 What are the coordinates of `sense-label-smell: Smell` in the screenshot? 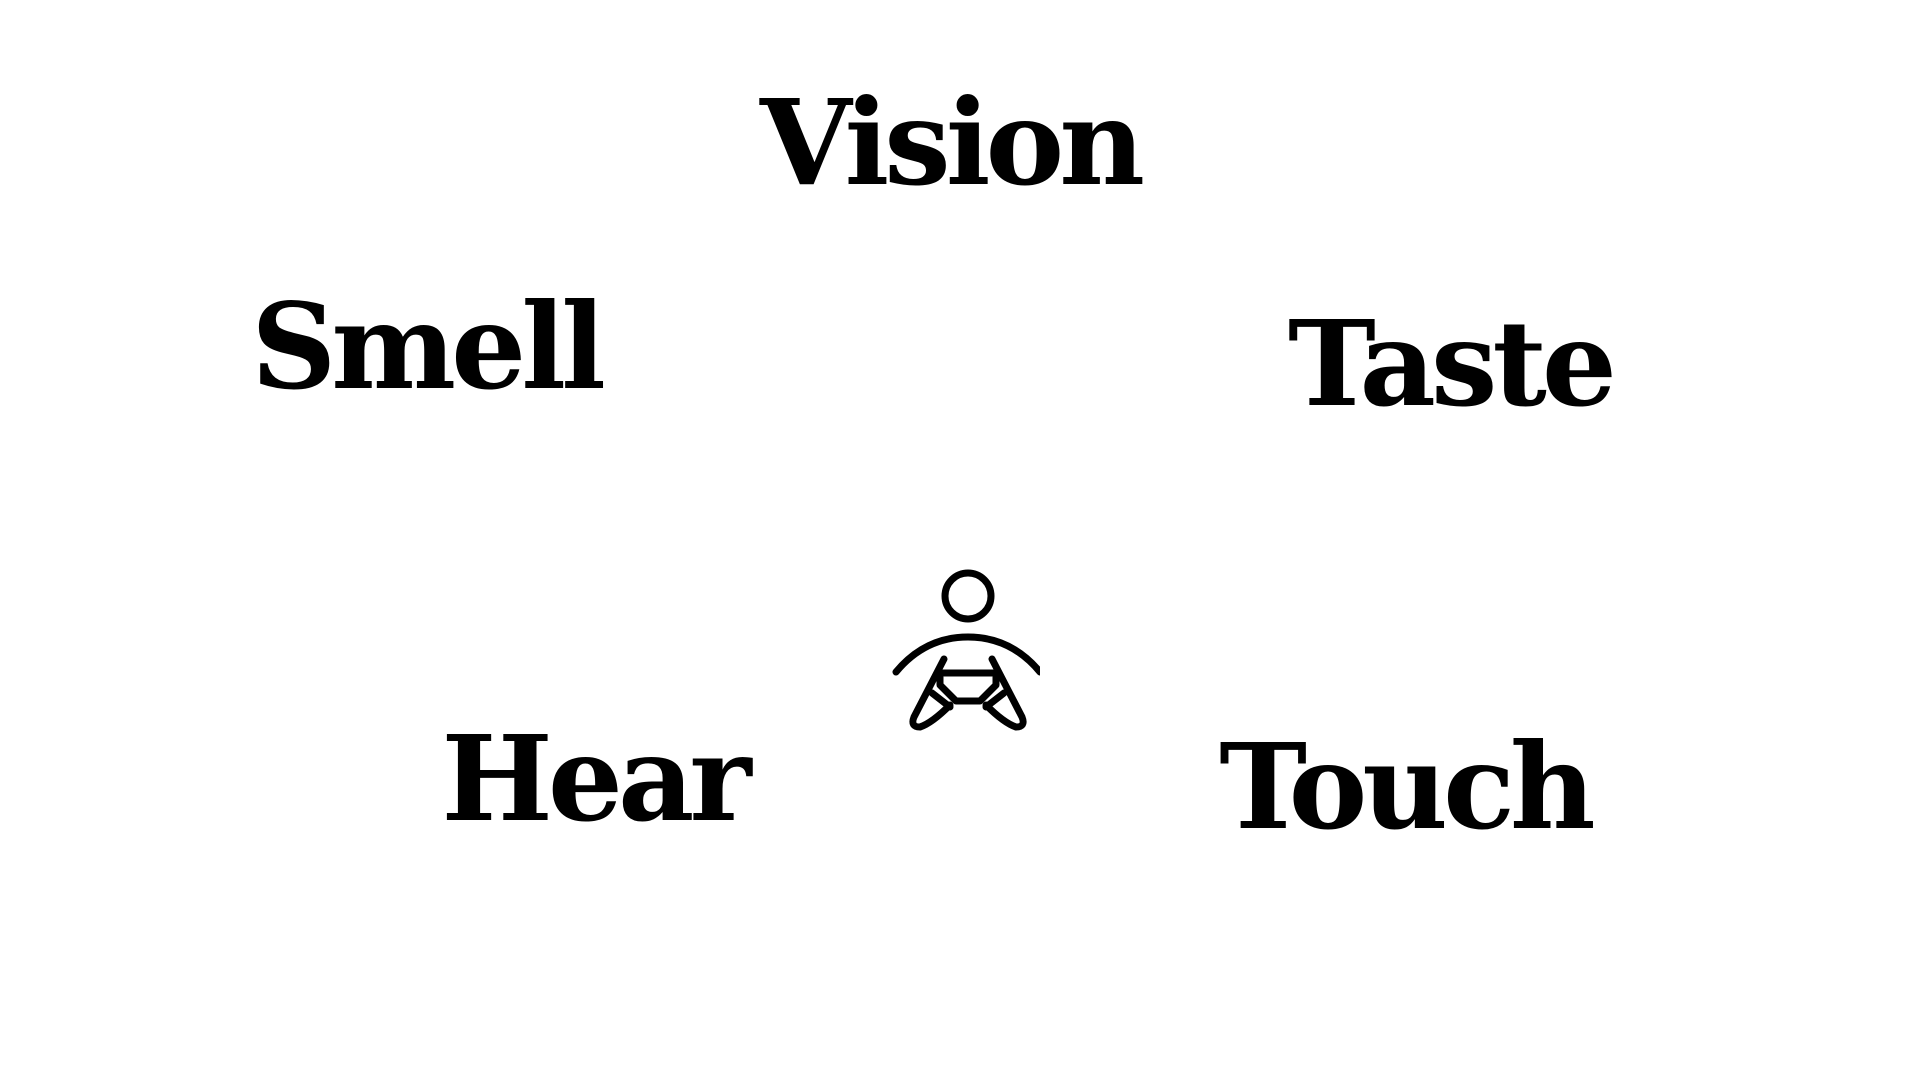 It's located at (428, 346).